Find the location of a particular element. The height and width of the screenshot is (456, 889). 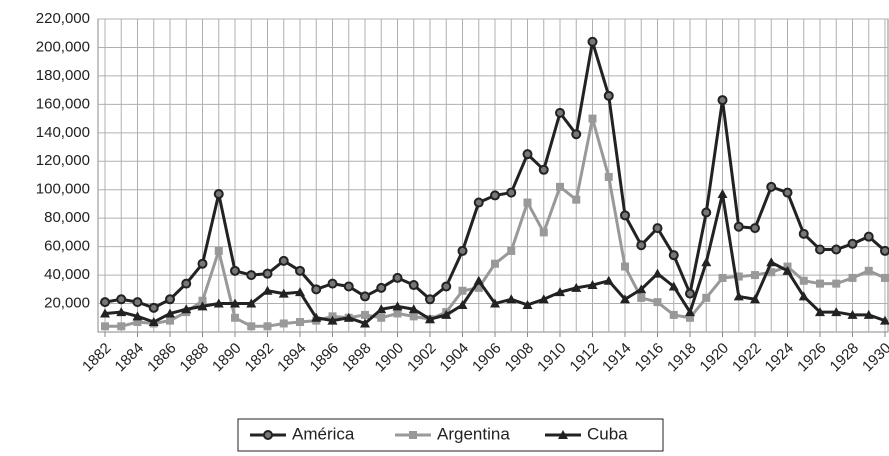

x-tick-label: 1902 is located at coordinates (422, 358).